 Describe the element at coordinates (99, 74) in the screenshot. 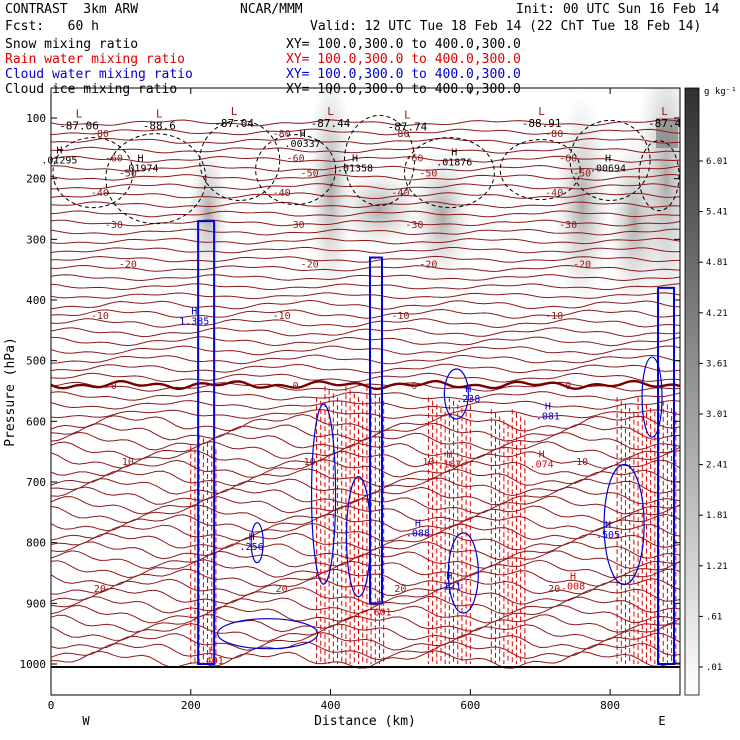

I see `legend-cloud-water-label: Cloud water mixing ratio` at that location.